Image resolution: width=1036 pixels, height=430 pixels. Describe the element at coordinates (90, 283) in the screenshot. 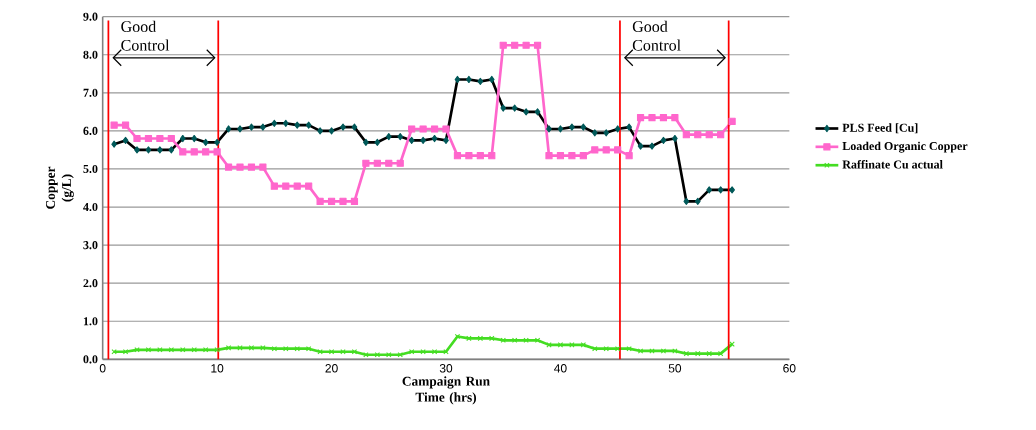

I see `y-tick-label: 2.0` at that location.